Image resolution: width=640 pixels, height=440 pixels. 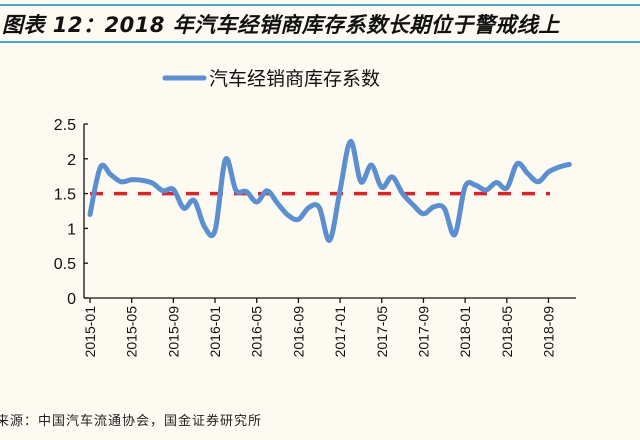 What do you see at coordinates (215, 332) in the screenshot?
I see `x-tick-label: 2016-01` at bounding box center [215, 332].